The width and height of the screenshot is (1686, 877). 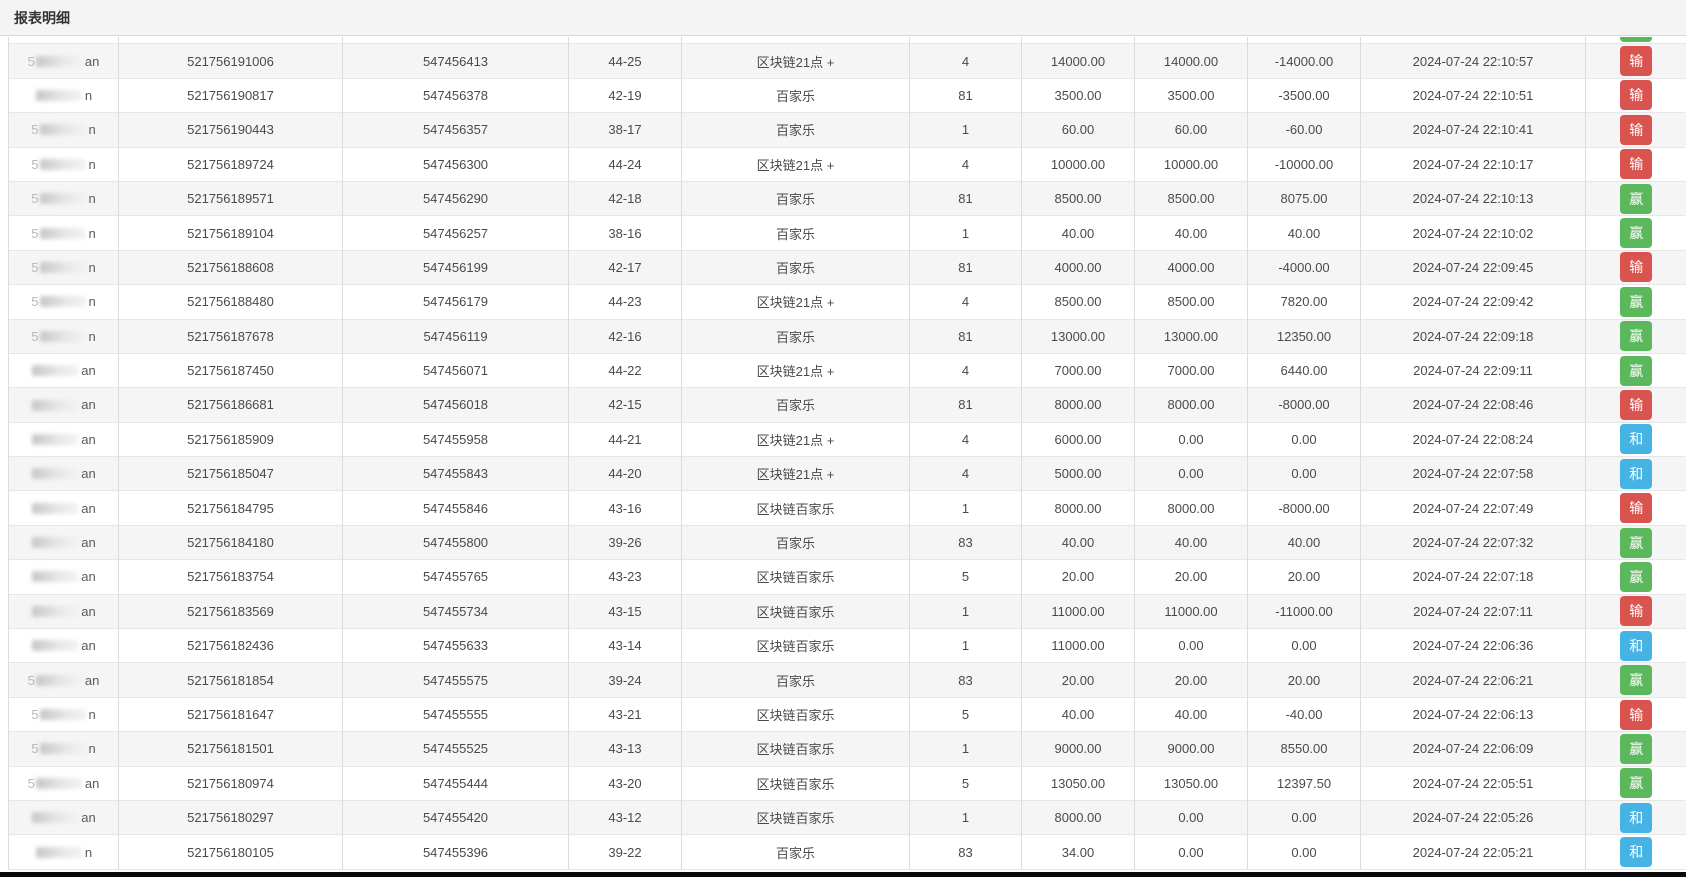 I want to click on cell-valid-amount: 8500.00, so click(x=1191, y=302).